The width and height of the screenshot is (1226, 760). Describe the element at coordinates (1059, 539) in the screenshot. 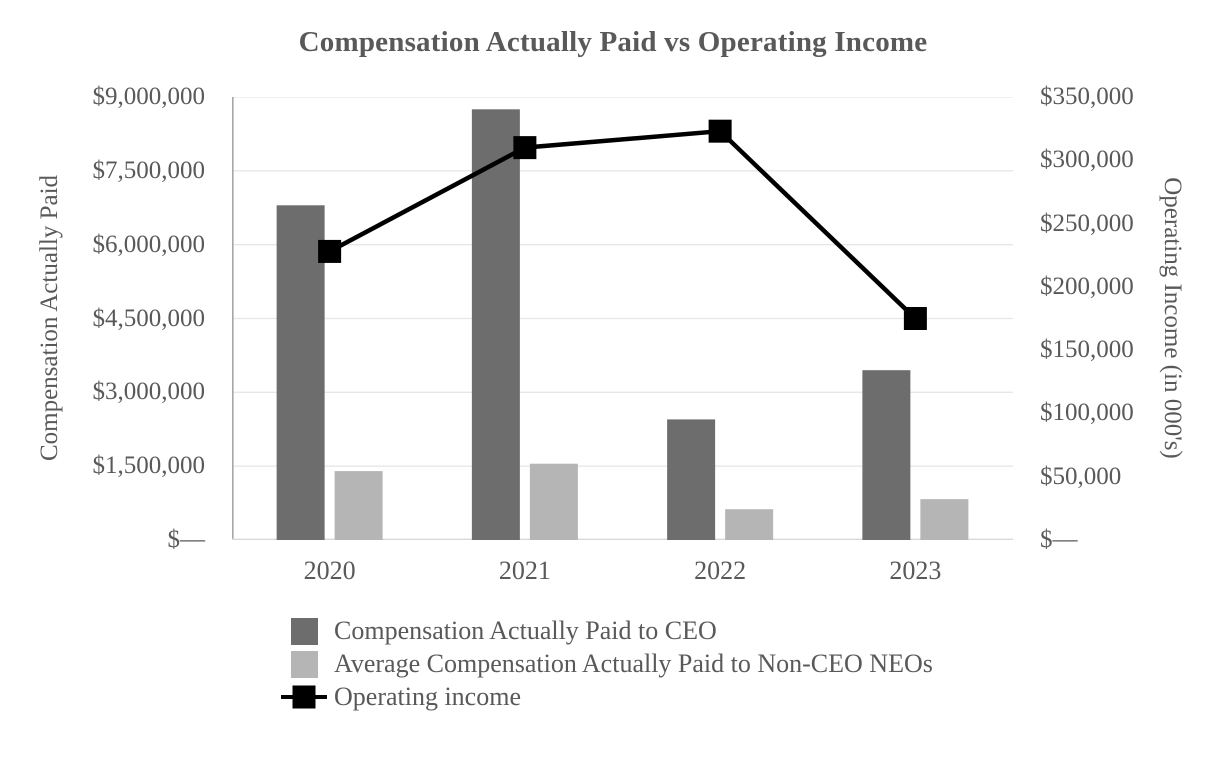

I see `right-axis-tick-label: $—` at that location.